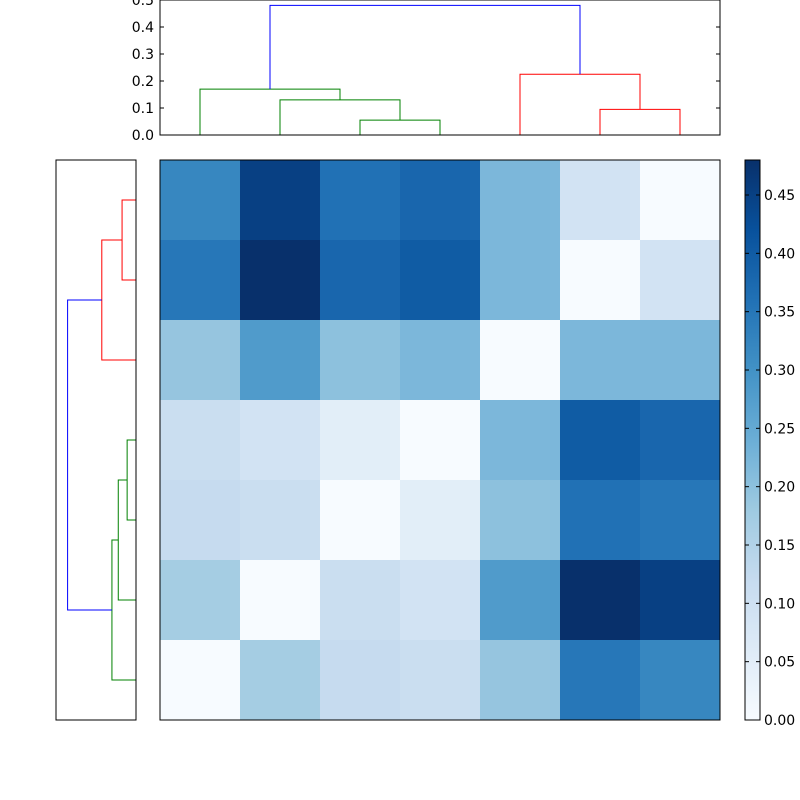 The image size is (800, 800). I want to click on top-y-tick-label: 0.5, so click(143, 4).